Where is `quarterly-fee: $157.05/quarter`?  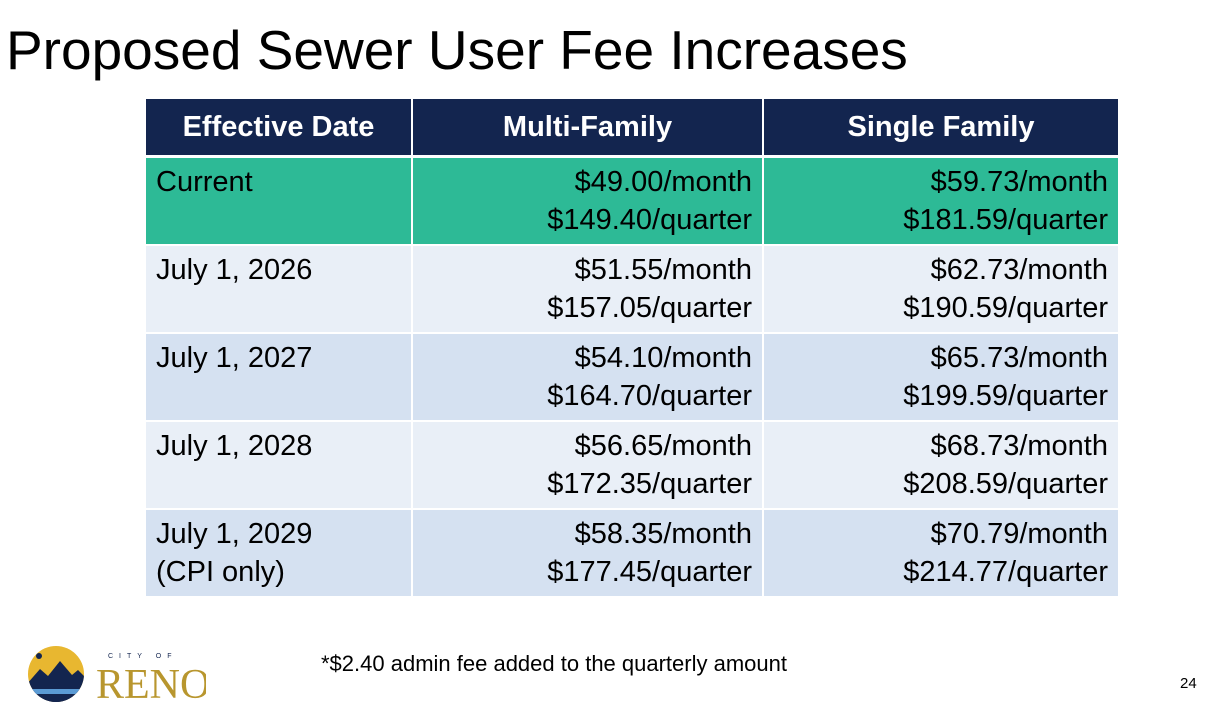
quarterly-fee: $157.05/quarter is located at coordinates (649, 307).